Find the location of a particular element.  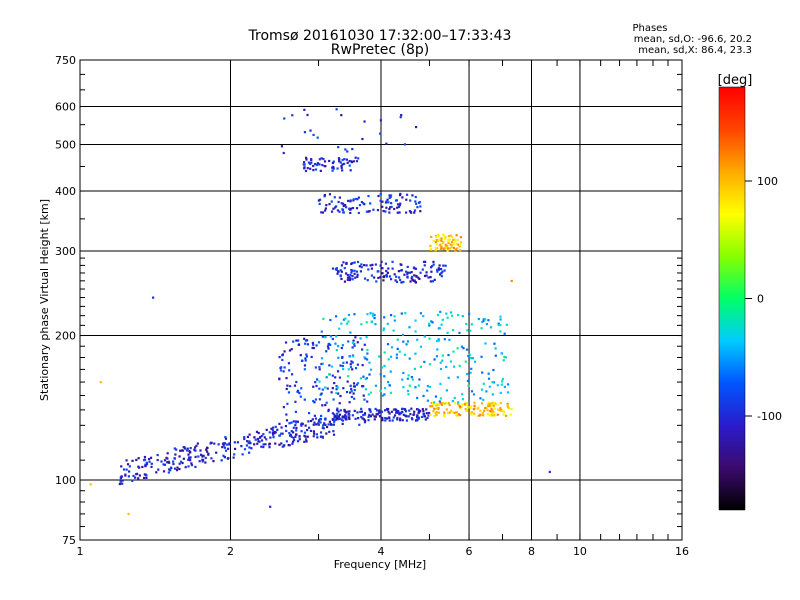

x-axis-label: Frequency [MHz] is located at coordinates (380, 564).